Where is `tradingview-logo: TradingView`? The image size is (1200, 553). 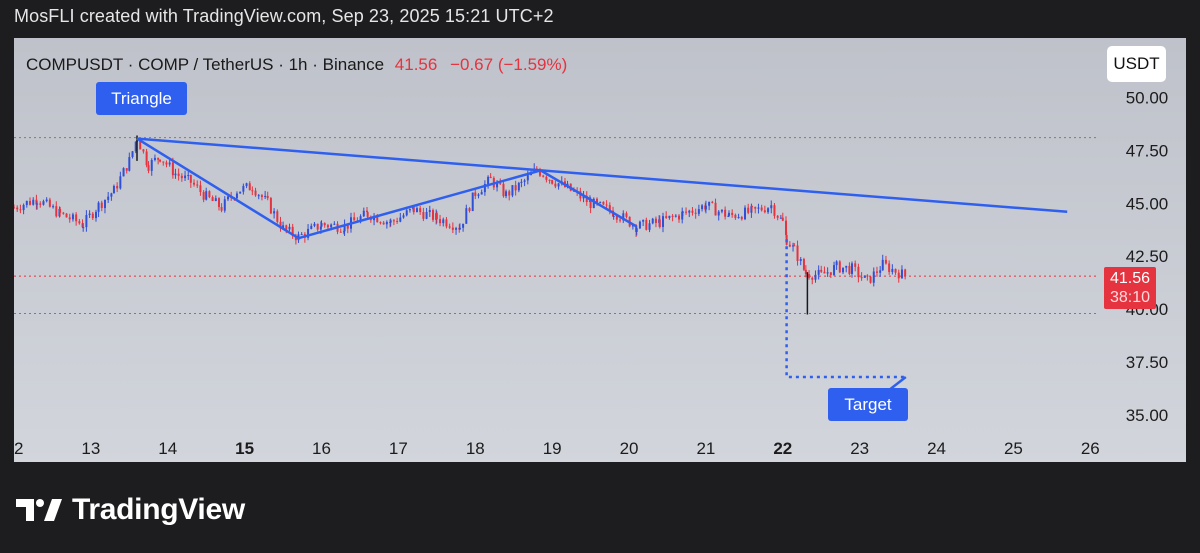
tradingview-logo: TradingView is located at coordinates (130, 510).